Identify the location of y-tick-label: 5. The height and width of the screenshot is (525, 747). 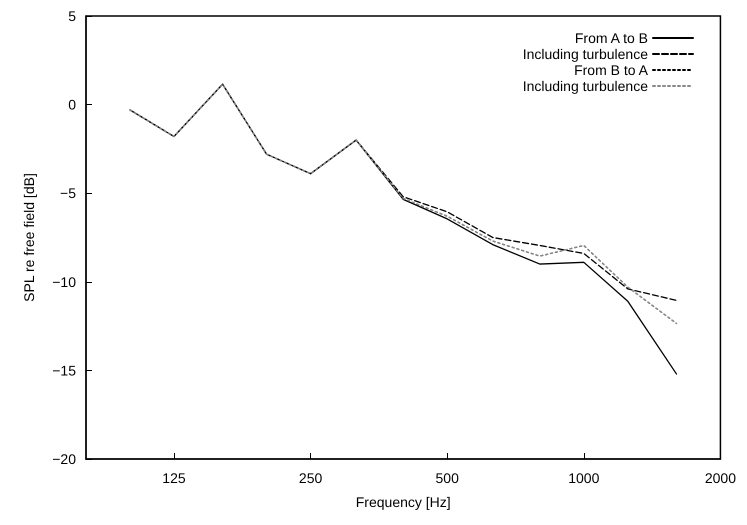
(72, 16).